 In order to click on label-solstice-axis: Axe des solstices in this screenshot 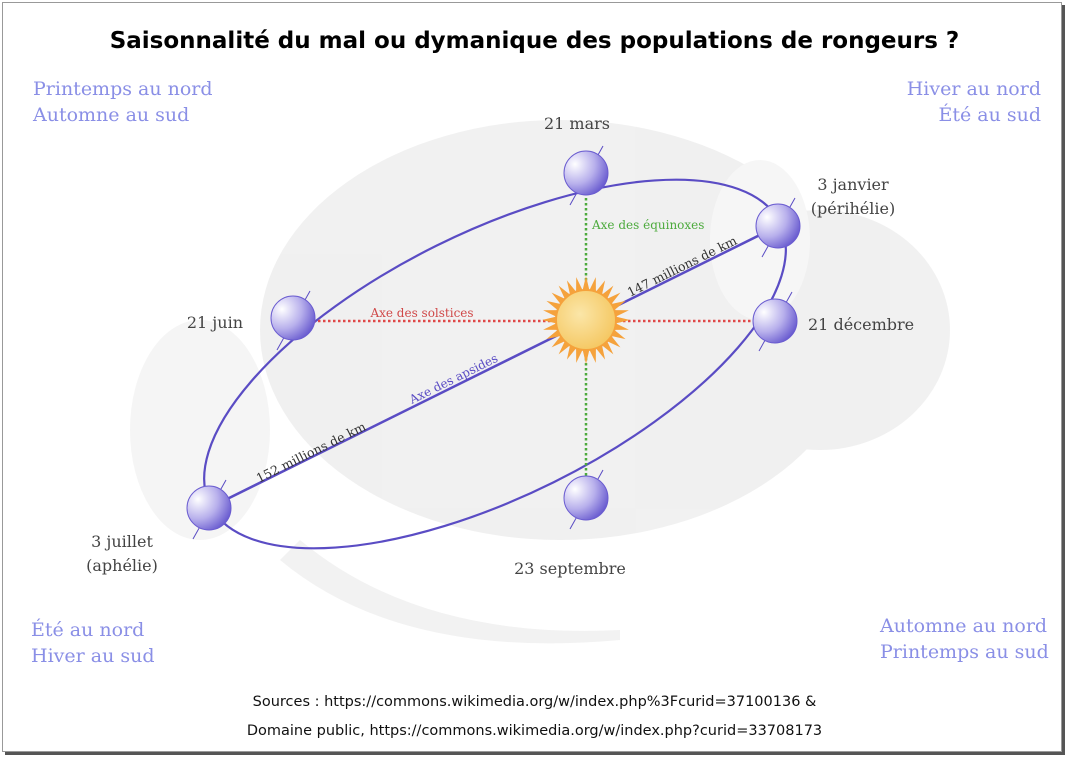, I will do `click(421, 313)`.